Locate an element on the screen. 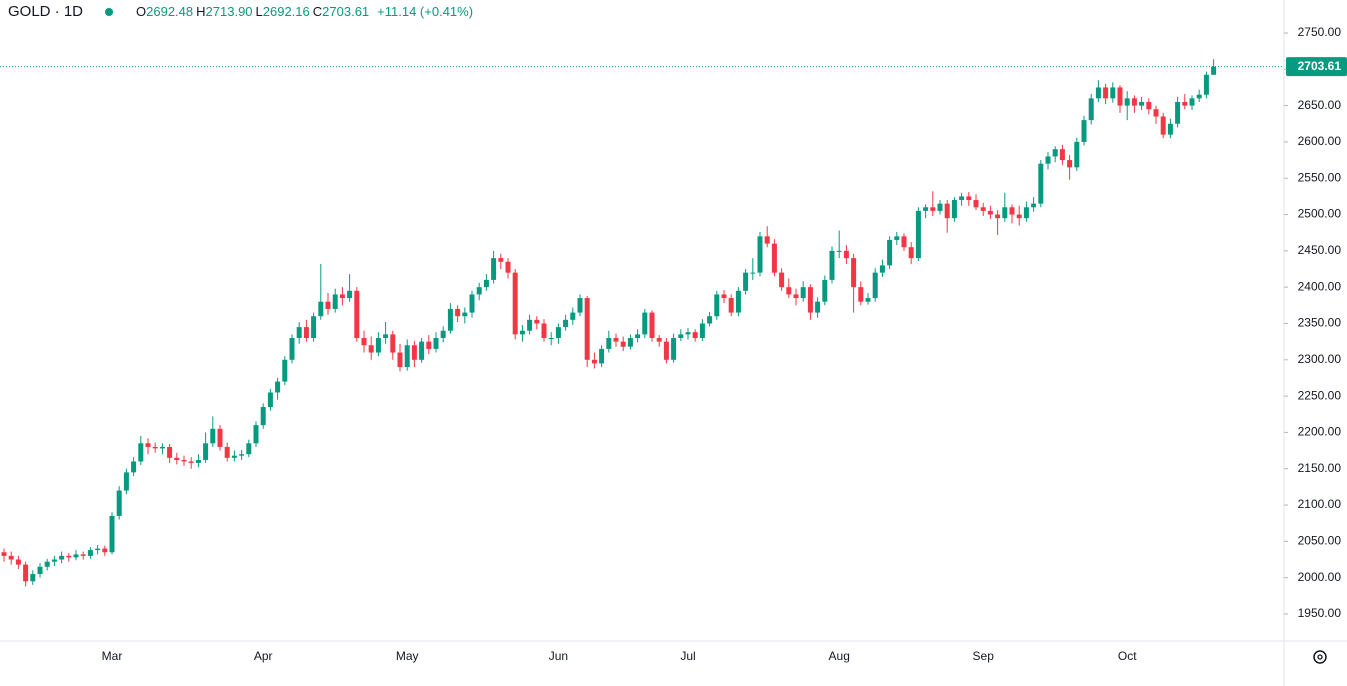 The width and height of the screenshot is (1347, 686). settings-icon is located at coordinates (1320, 657).